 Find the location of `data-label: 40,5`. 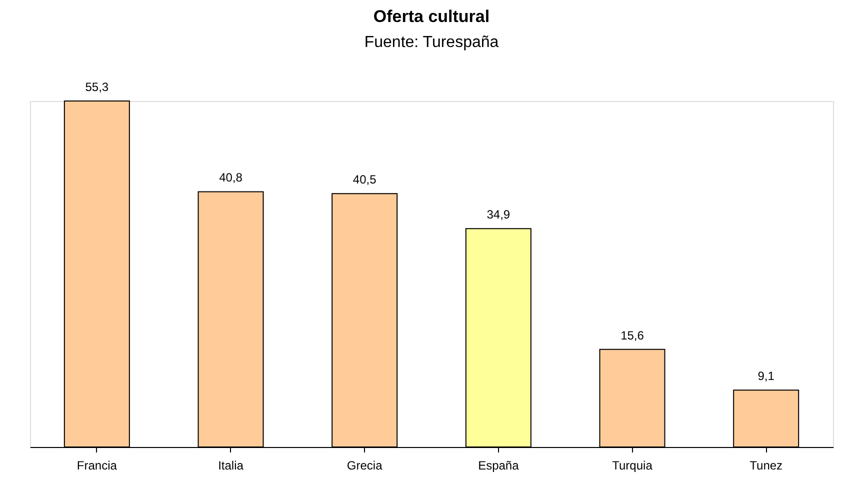

data-label: 40,5 is located at coordinates (364, 179).